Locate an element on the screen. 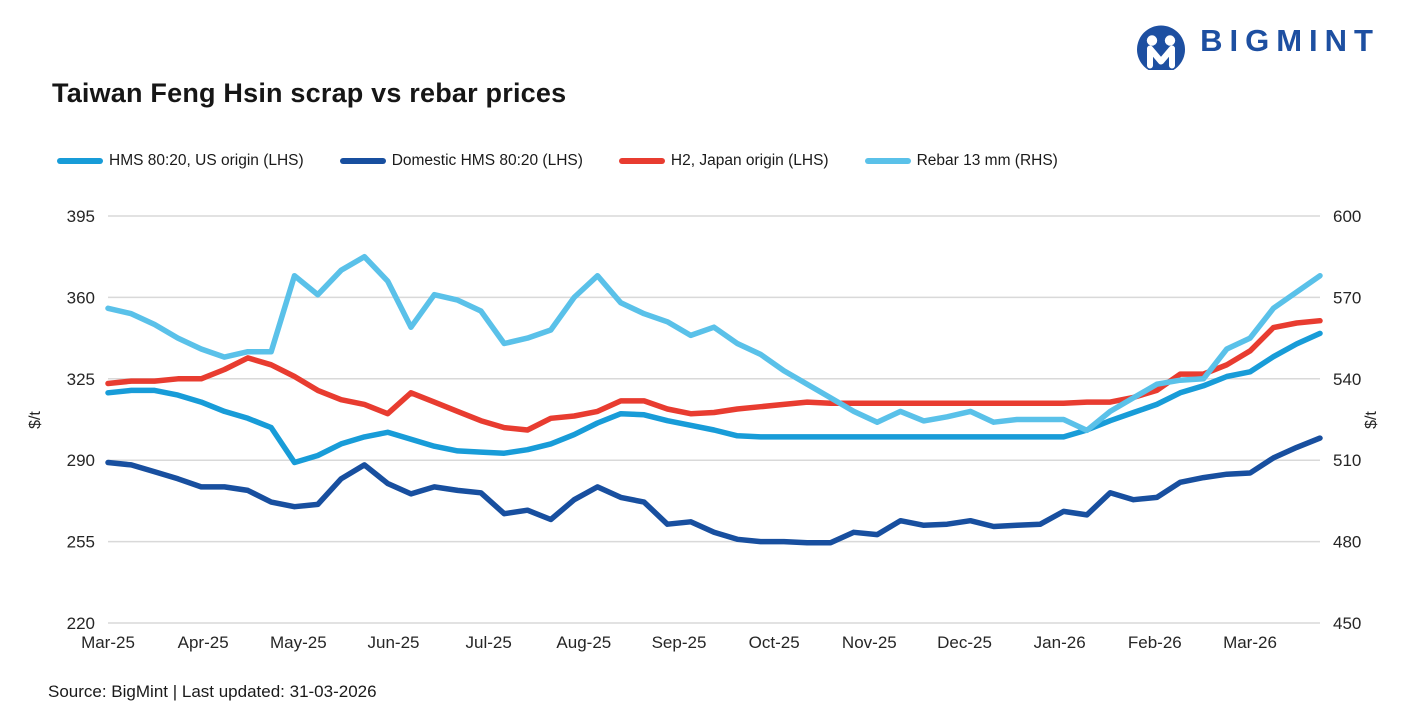  series-line-domestic-hms-80-20-lhs- is located at coordinates (714, 490).